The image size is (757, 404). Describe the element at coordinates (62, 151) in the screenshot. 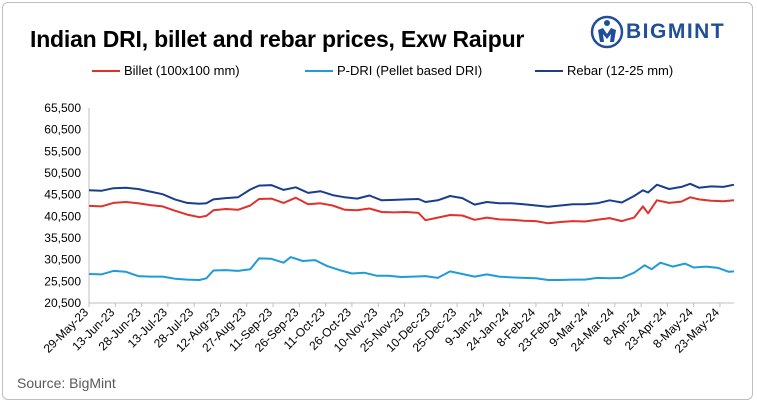

I see `y-tick-label: 55,500` at that location.